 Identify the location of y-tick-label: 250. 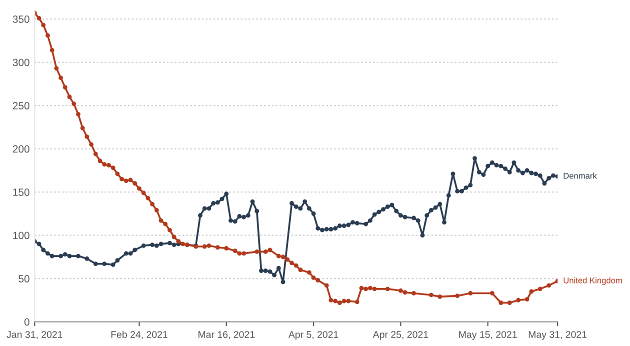
(21, 106).